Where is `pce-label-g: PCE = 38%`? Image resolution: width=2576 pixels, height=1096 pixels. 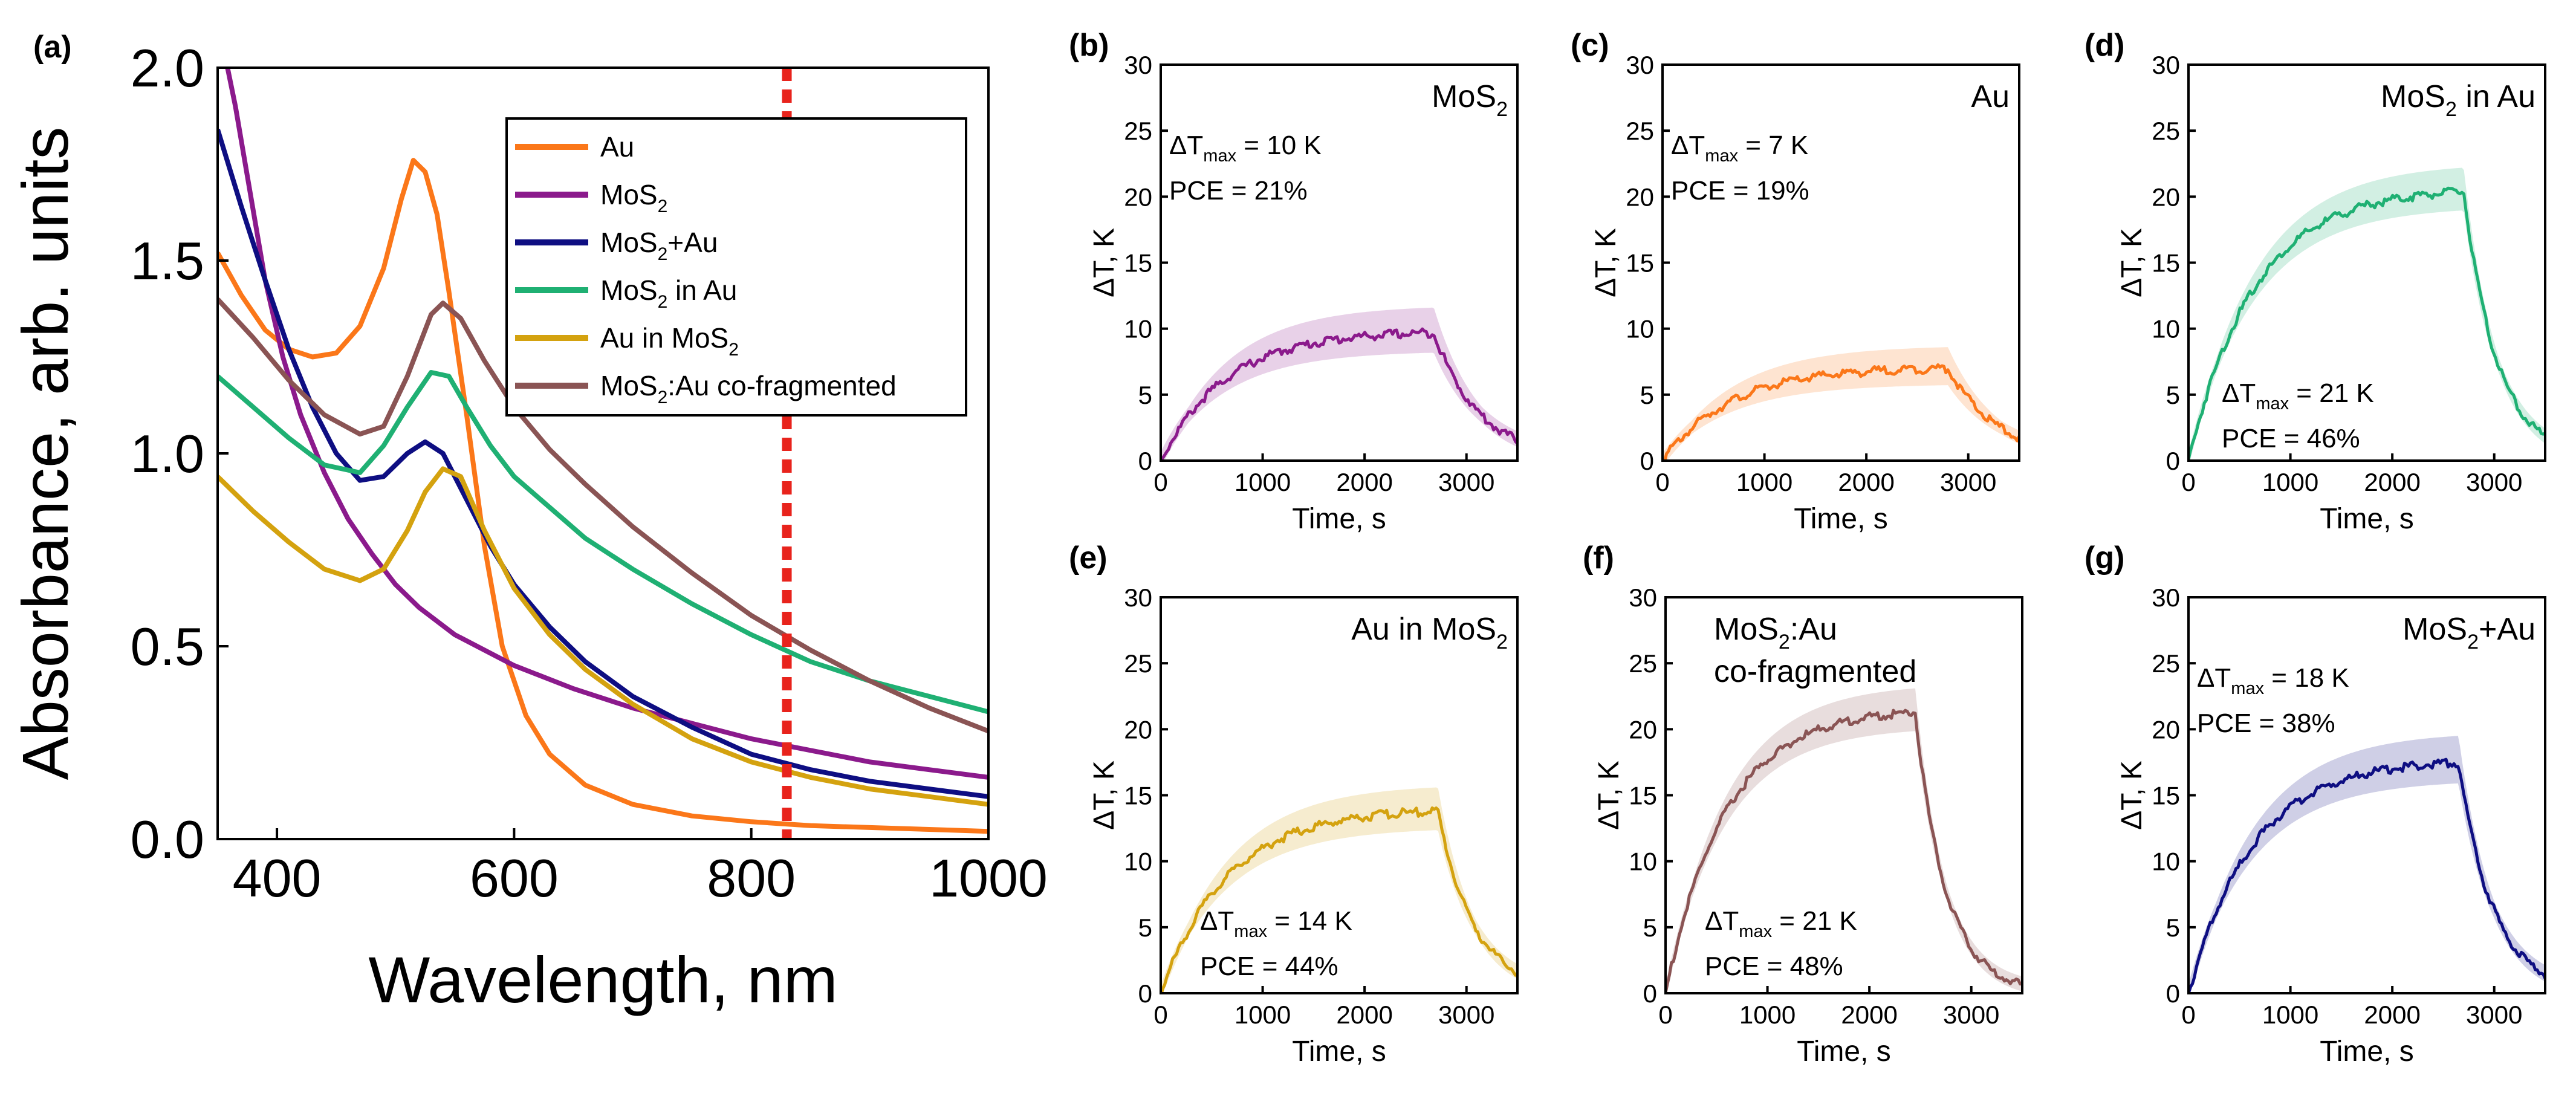 pce-label-g: PCE = 38% is located at coordinates (2266, 723).